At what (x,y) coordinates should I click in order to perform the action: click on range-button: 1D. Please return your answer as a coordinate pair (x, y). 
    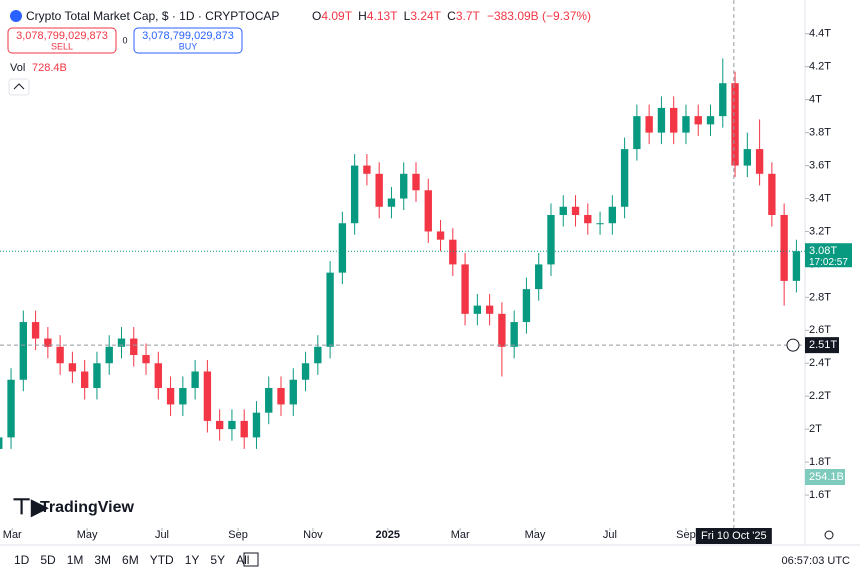
    Looking at the image, I should click on (22, 560).